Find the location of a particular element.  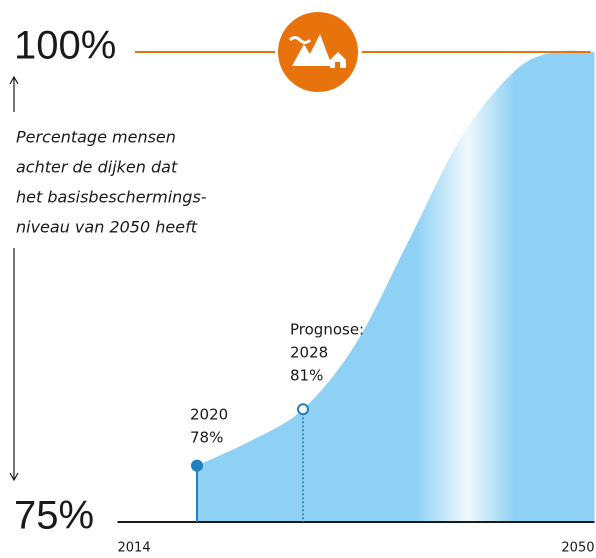

annotation: 78% is located at coordinates (206, 438).